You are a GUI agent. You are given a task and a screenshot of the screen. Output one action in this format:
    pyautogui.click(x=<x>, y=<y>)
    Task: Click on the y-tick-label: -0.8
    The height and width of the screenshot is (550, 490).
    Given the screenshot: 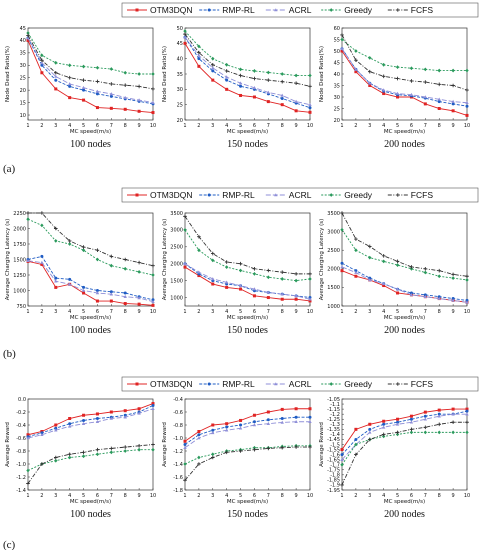 What is the action you would take?
    pyautogui.click(x=21, y=452)
    